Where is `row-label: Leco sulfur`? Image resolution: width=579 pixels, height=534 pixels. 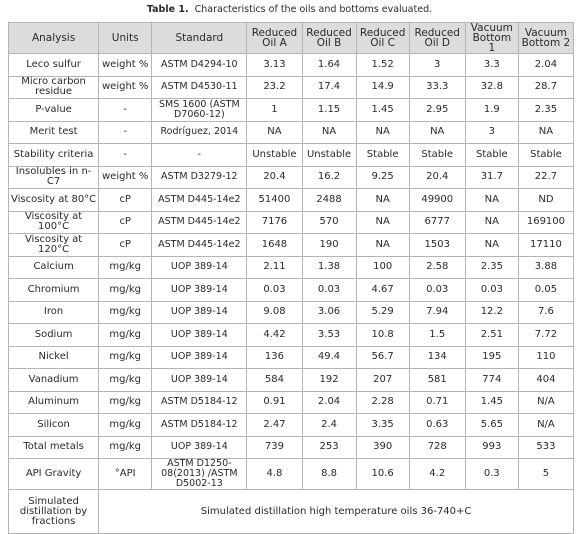
row-label: Leco sulfur is located at coordinates (53, 65).